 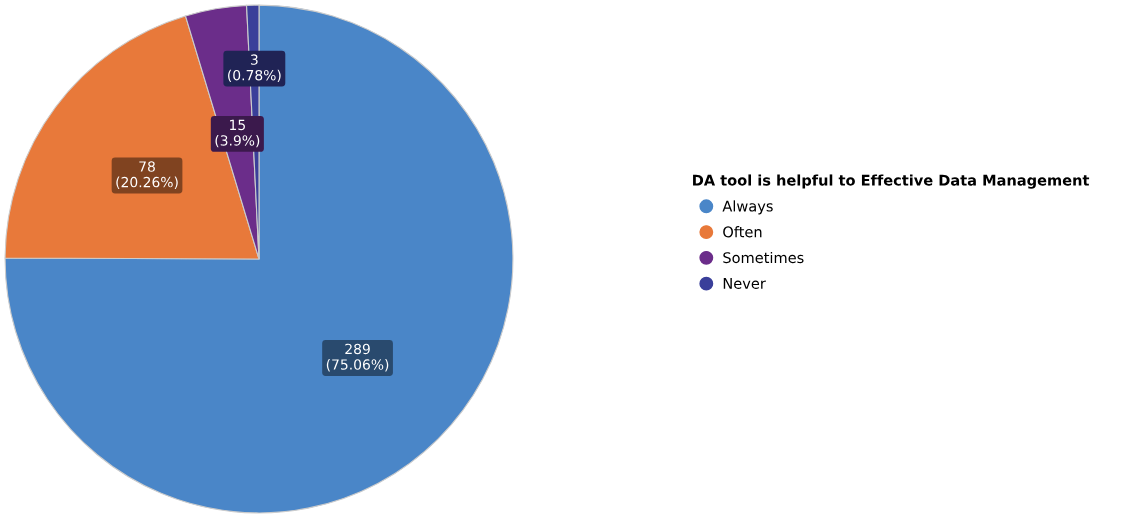 What do you see at coordinates (254, 68) in the screenshot?
I see `data-label: 3 (0.78%)` at bounding box center [254, 68].